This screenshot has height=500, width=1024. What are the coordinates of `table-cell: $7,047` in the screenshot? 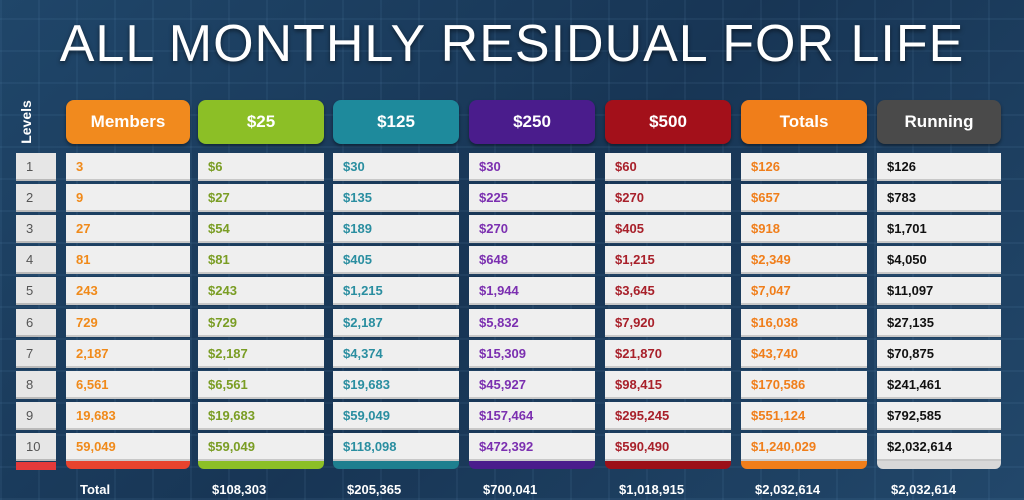 It's located at (804, 291).